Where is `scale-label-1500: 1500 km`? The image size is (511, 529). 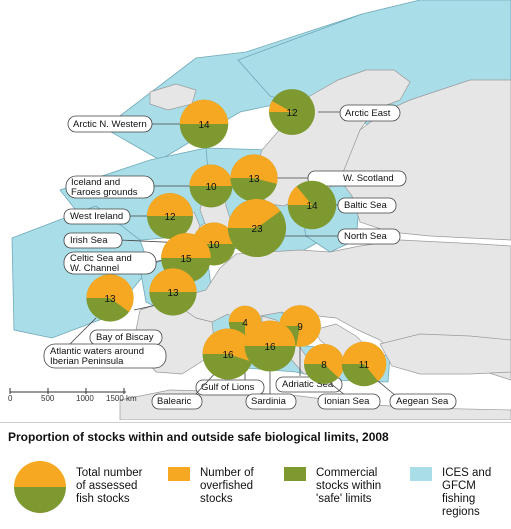 scale-label-1500: 1500 km is located at coordinates (121, 398).